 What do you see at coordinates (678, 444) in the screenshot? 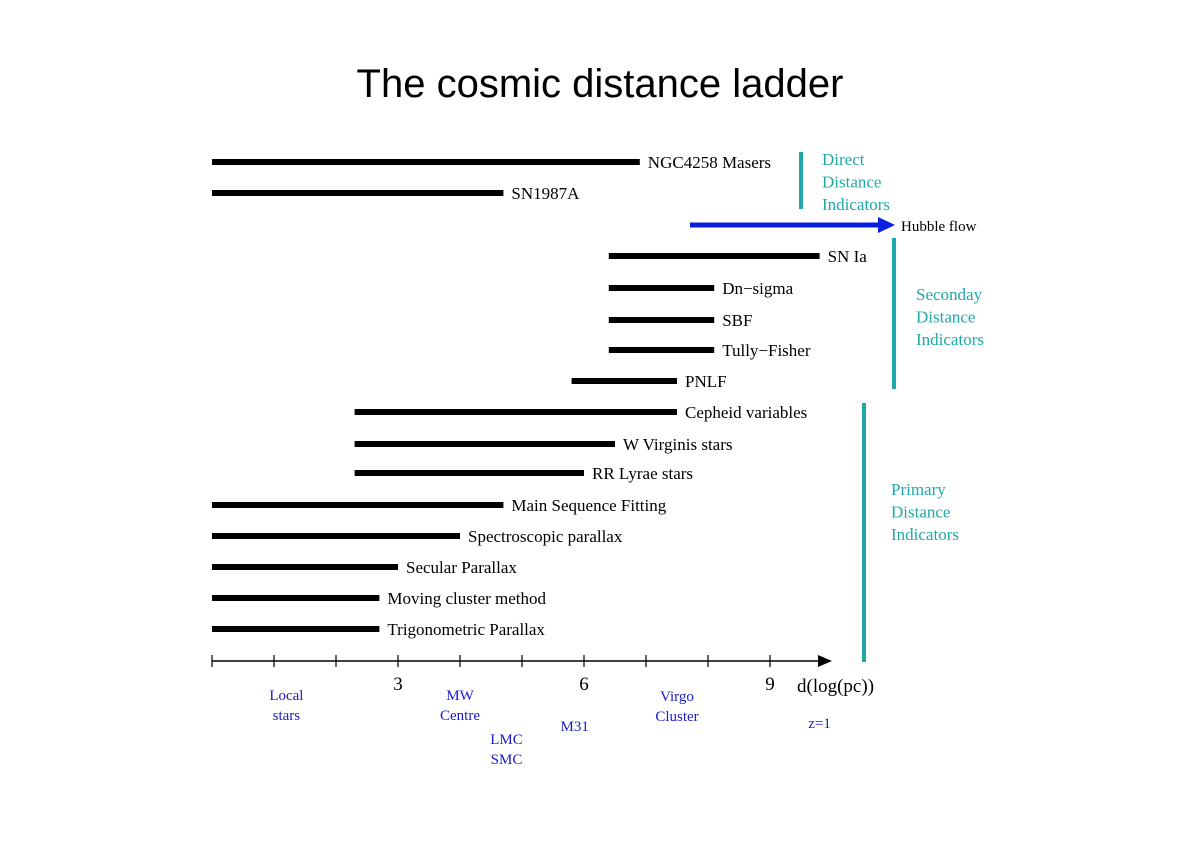
I see `method-label: W Virginis stars` at bounding box center [678, 444].